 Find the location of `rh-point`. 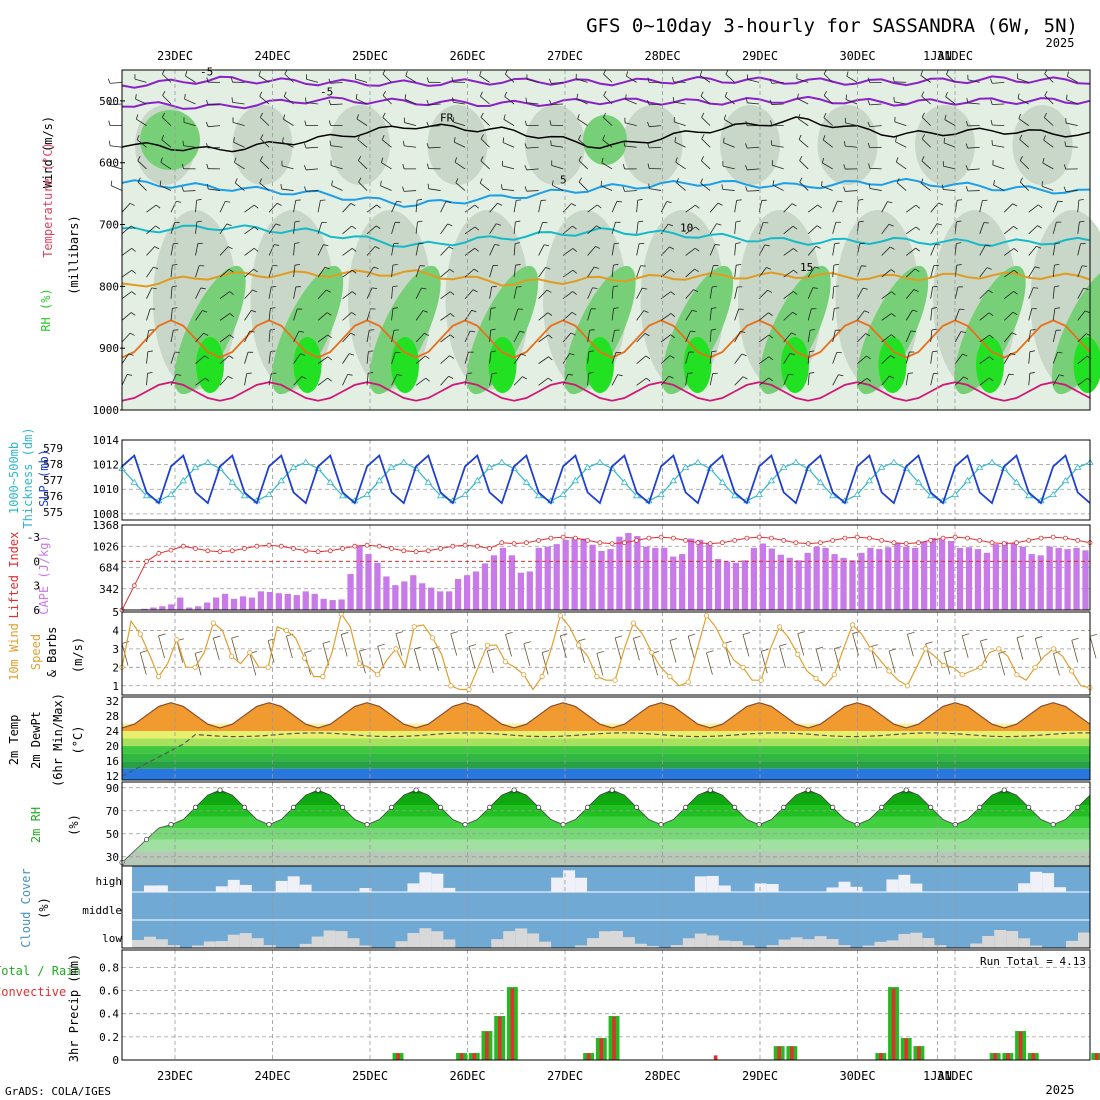

rh-point is located at coordinates (710, 790).